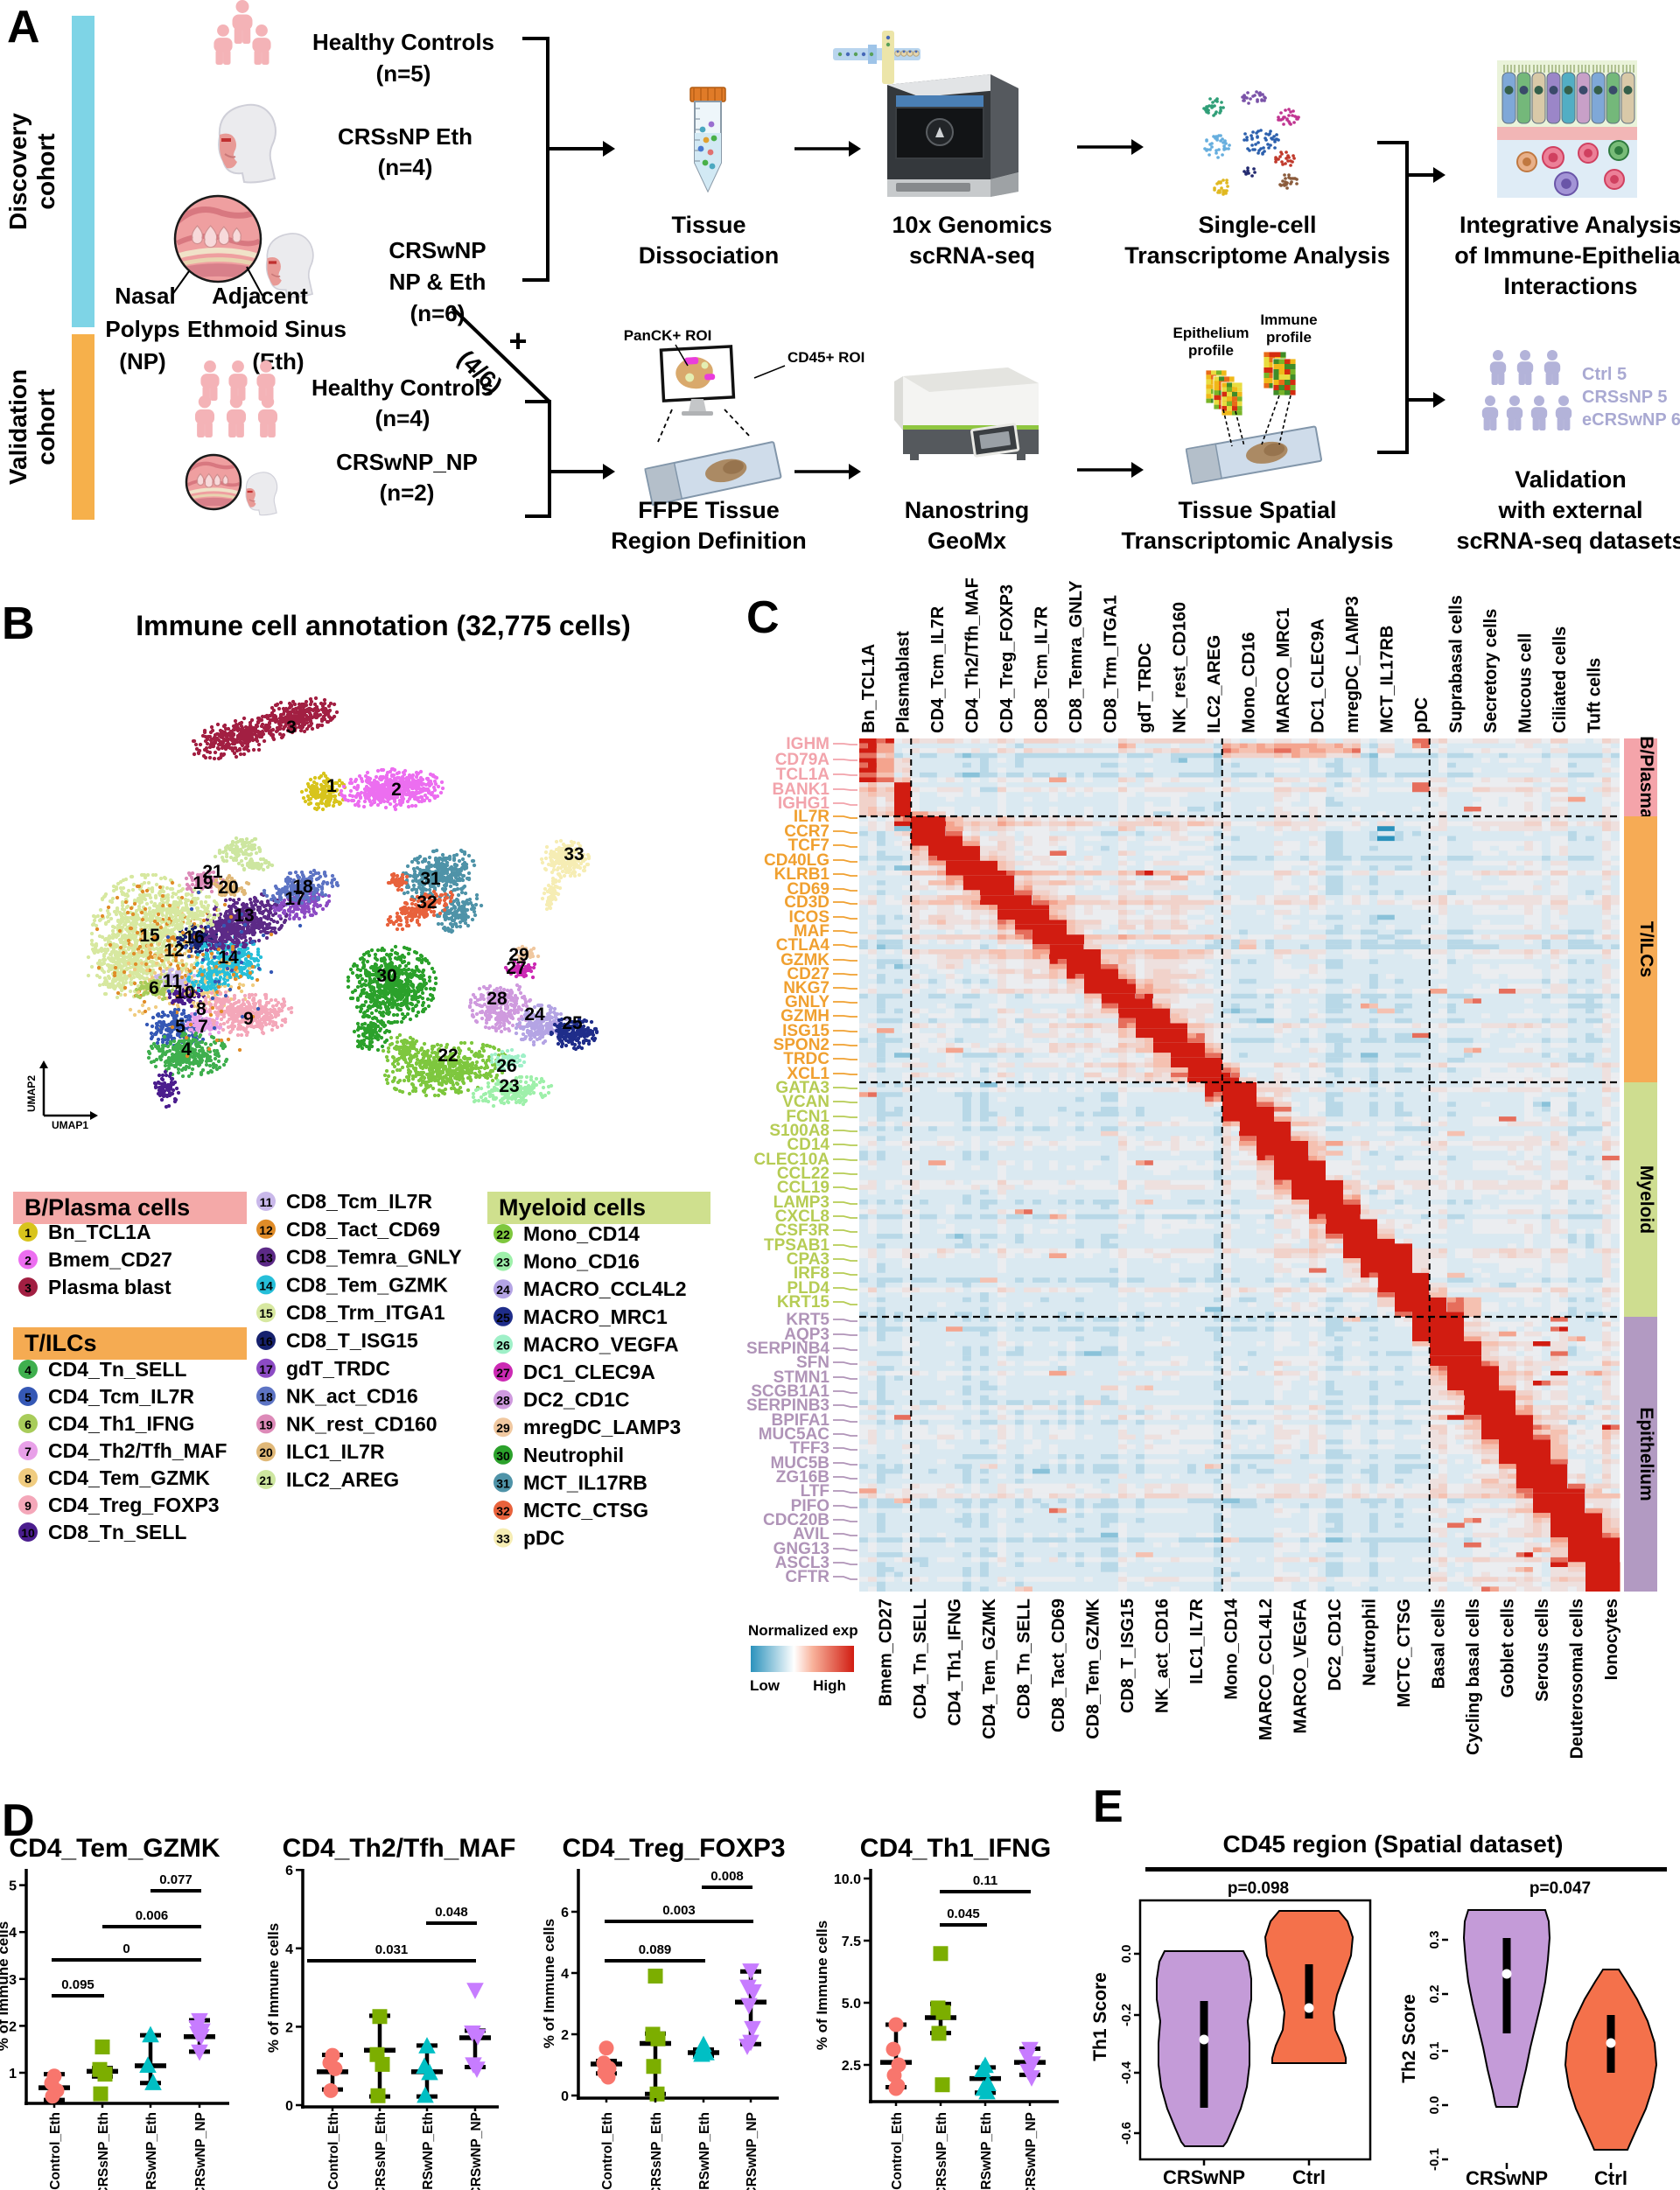 Image resolution: width=1680 pixels, height=2190 pixels. What do you see at coordinates (1473, 1677) in the screenshot?
I see `svg-text: Cycling basal cells` at bounding box center [1473, 1677].